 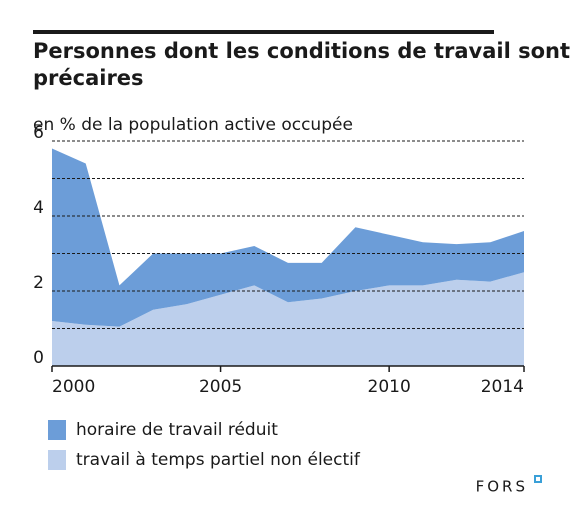 I want to click on legend-label: horaire de travail réduit, so click(x=177, y=430).